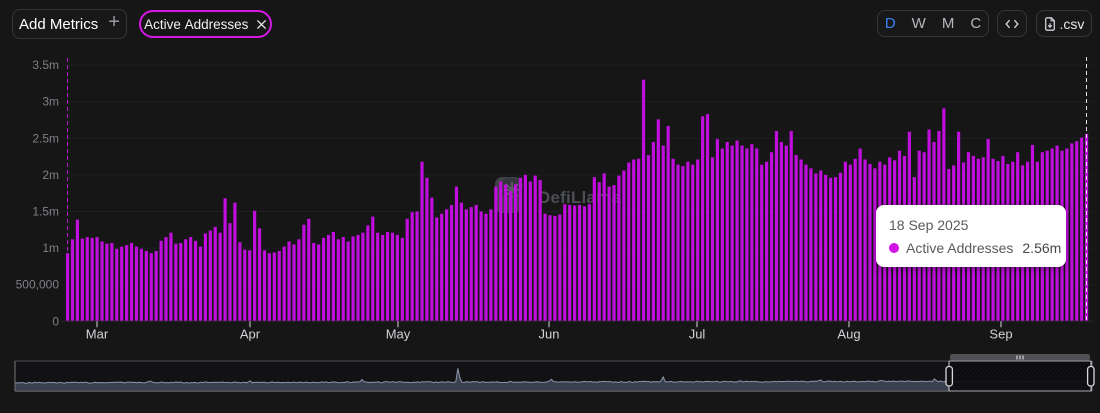 This screenshot has width=1100, height=413. What do you see at coordinates (97, 334) in the screenshot?
I see `svg-text: Mar` at bounding box center [97, 334].